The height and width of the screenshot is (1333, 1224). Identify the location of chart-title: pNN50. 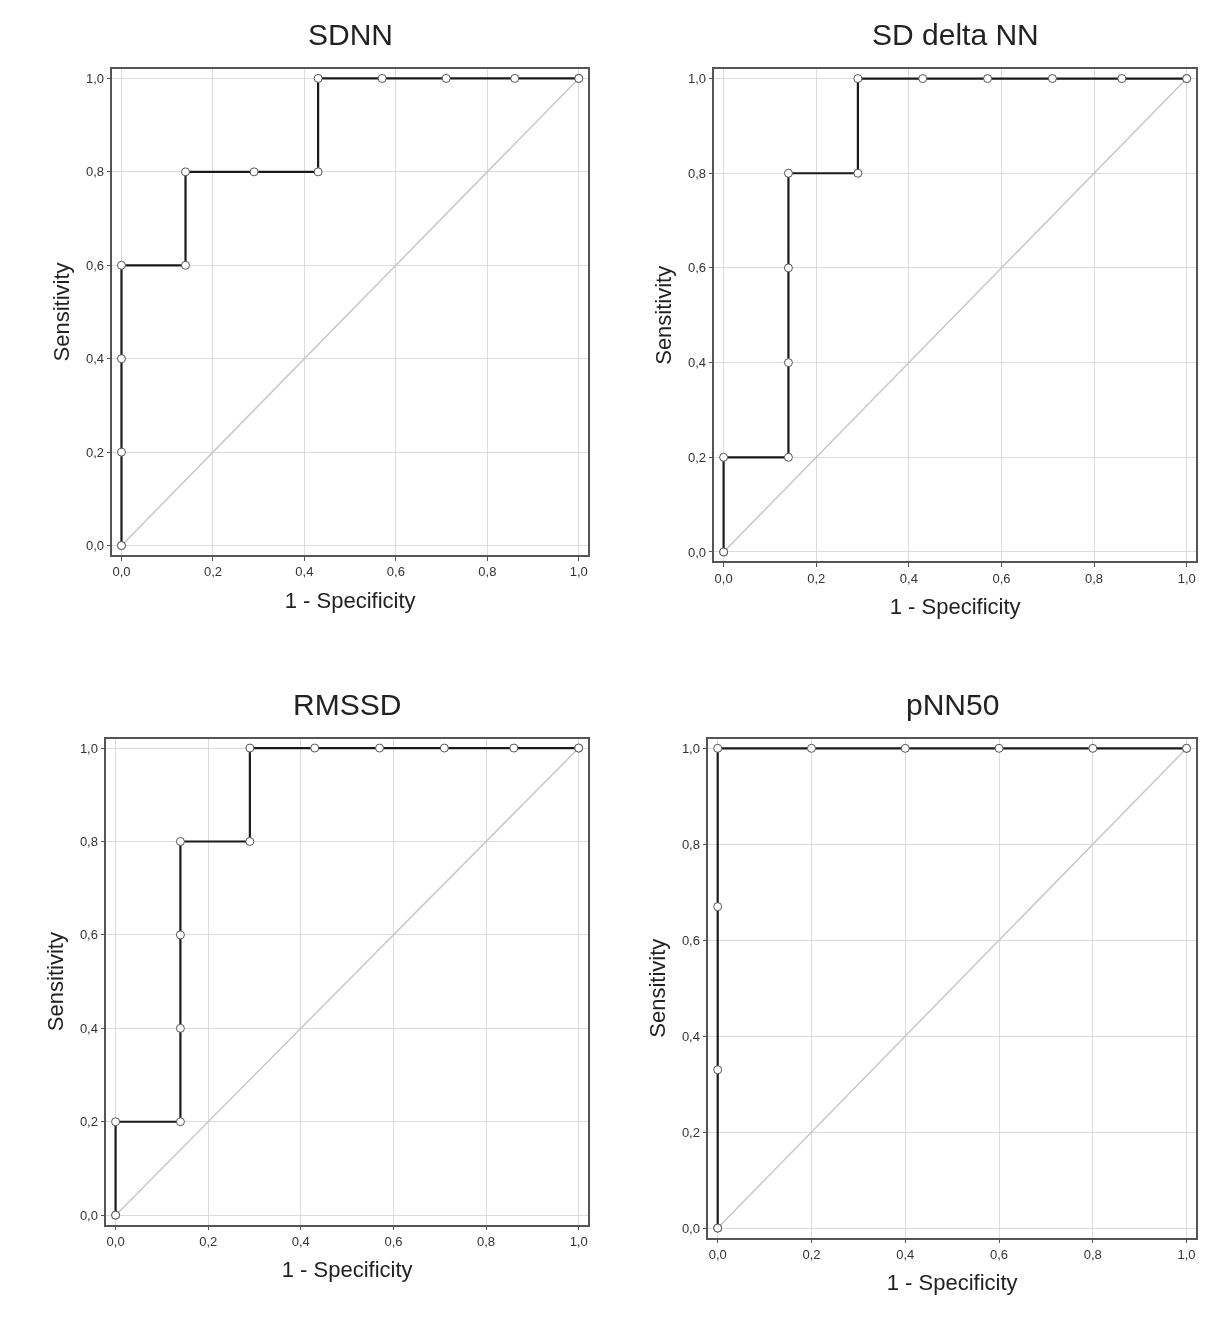
(953, 704).